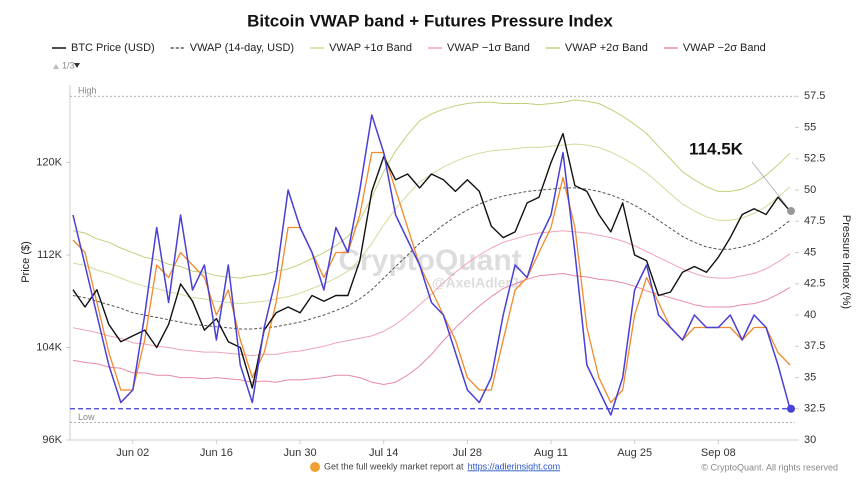 The height and width of the screenshot is (484, 860). Describe the element at coordinates (814, 409) in the screenshot. I see `y2-tick-label: 32.5` at that location.